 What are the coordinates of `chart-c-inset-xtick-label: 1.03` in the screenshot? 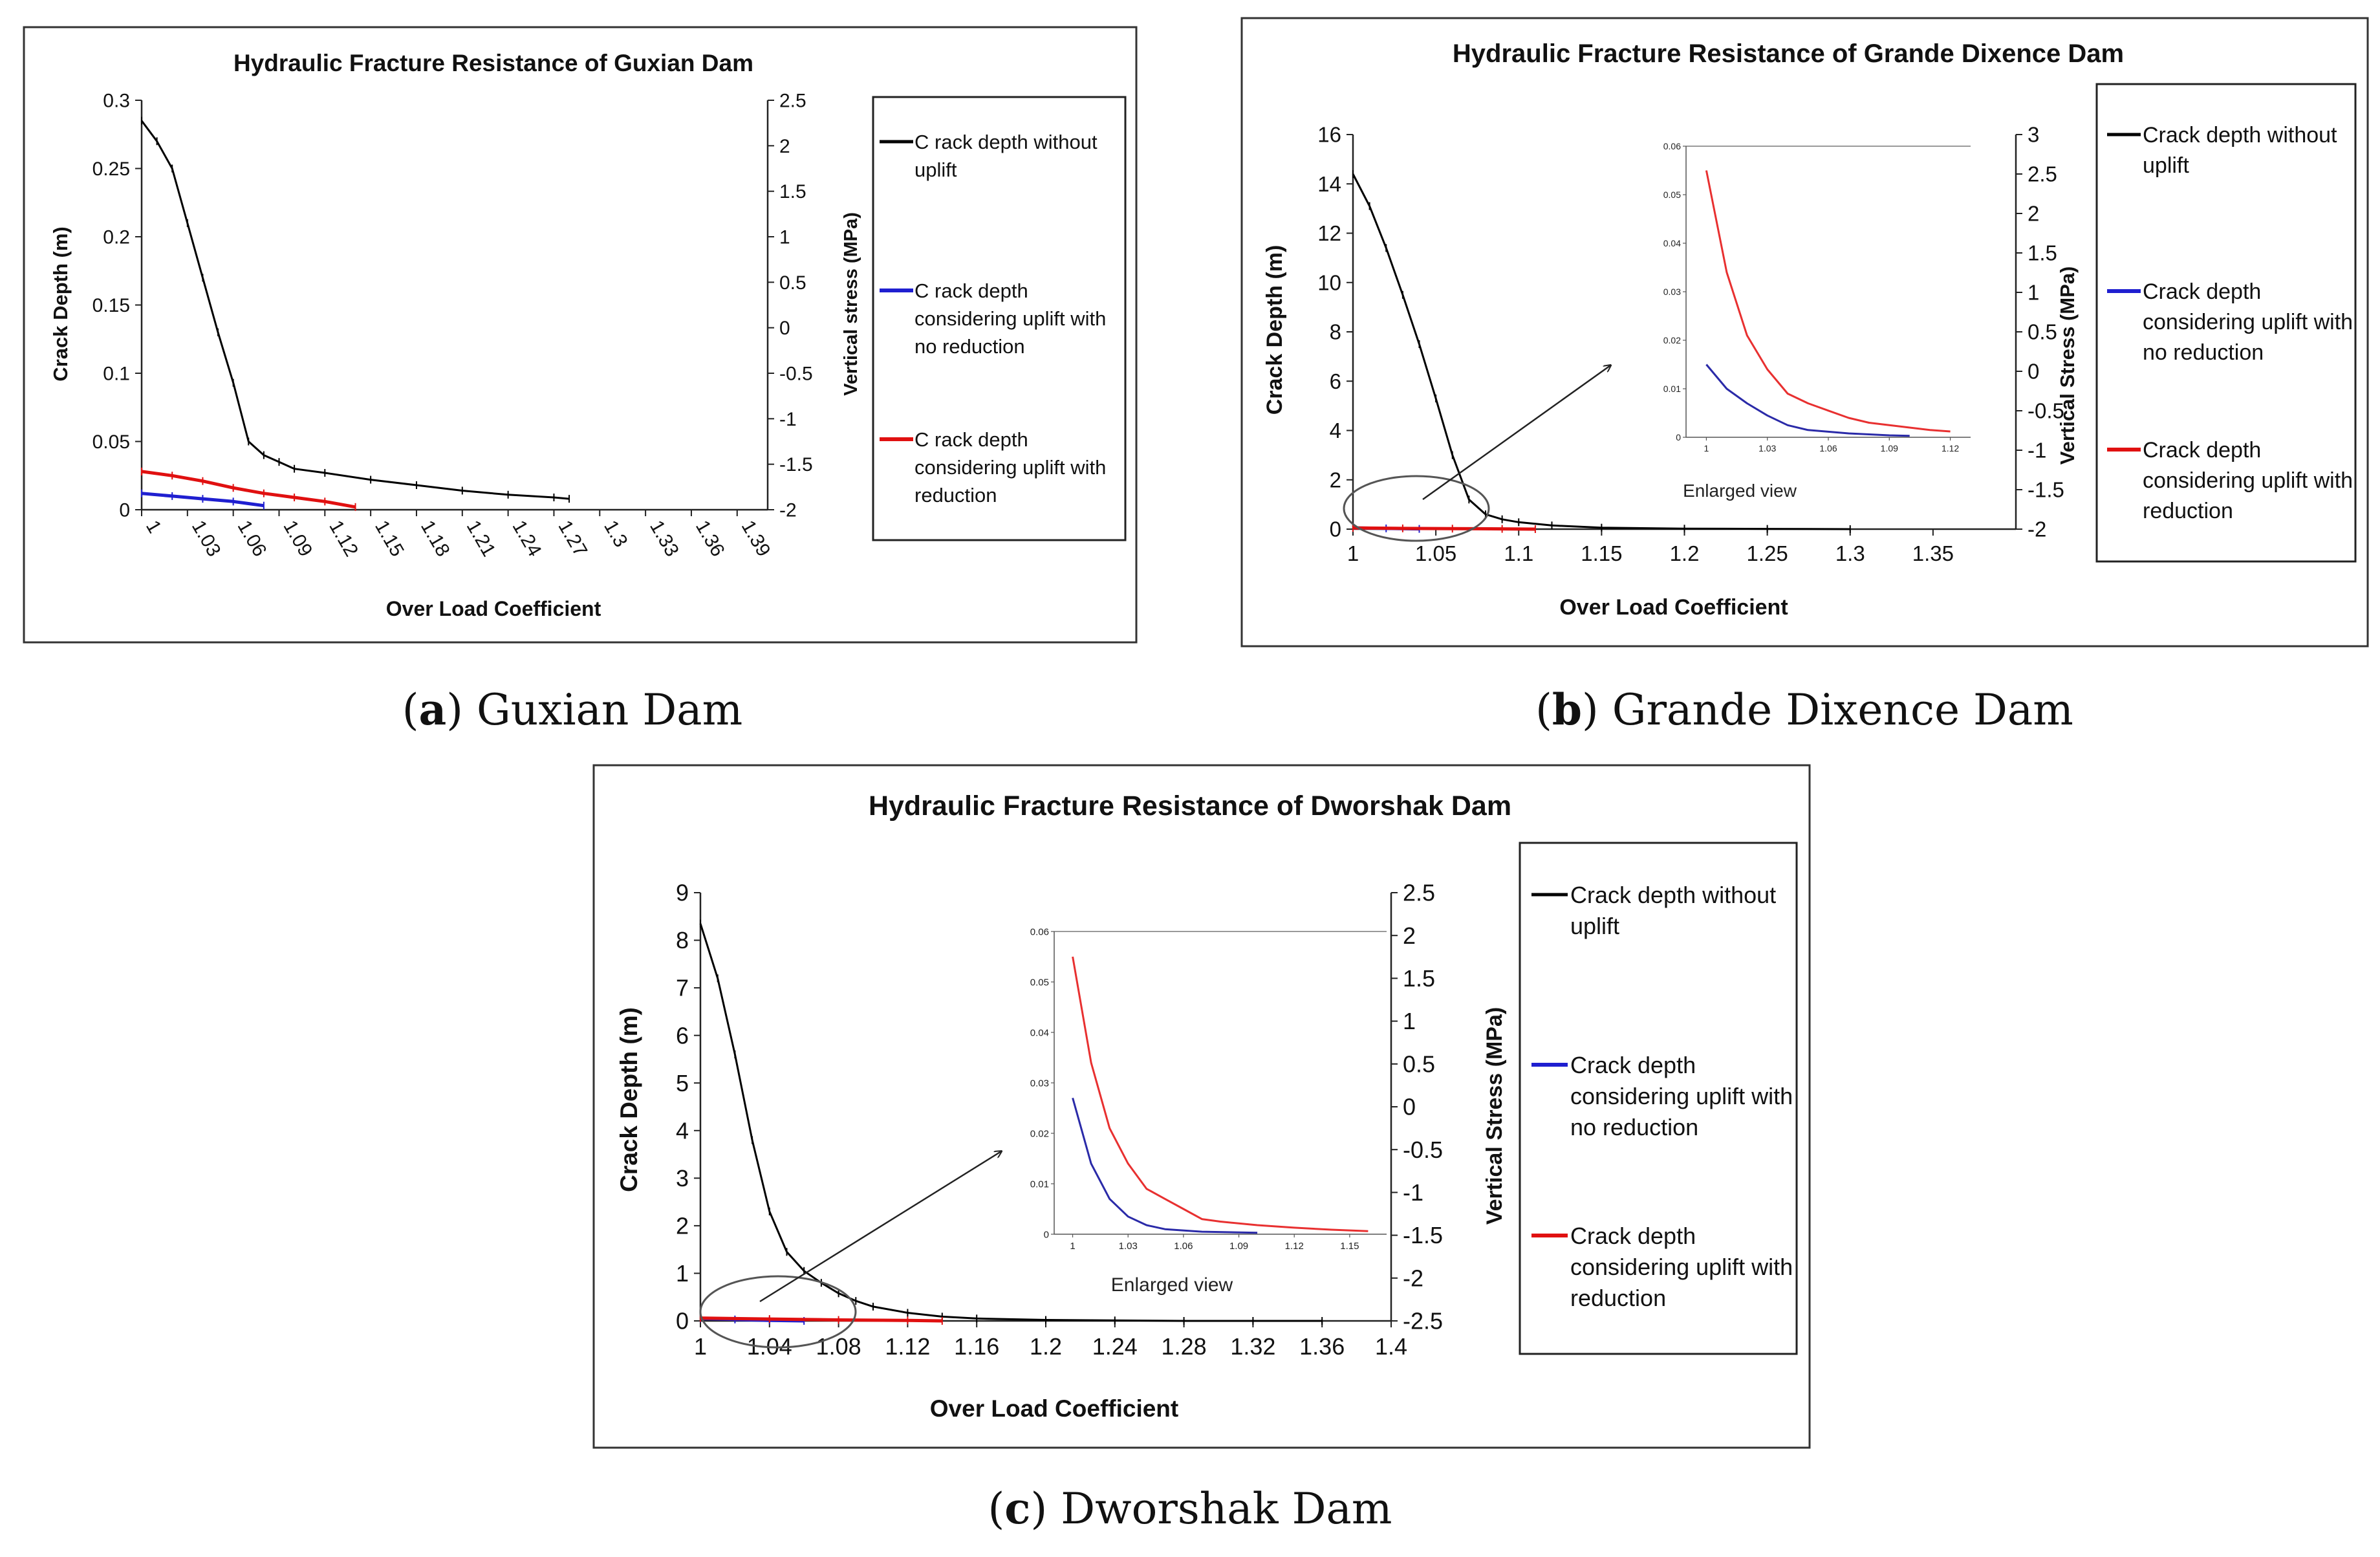 It's located at (1128, 1246).